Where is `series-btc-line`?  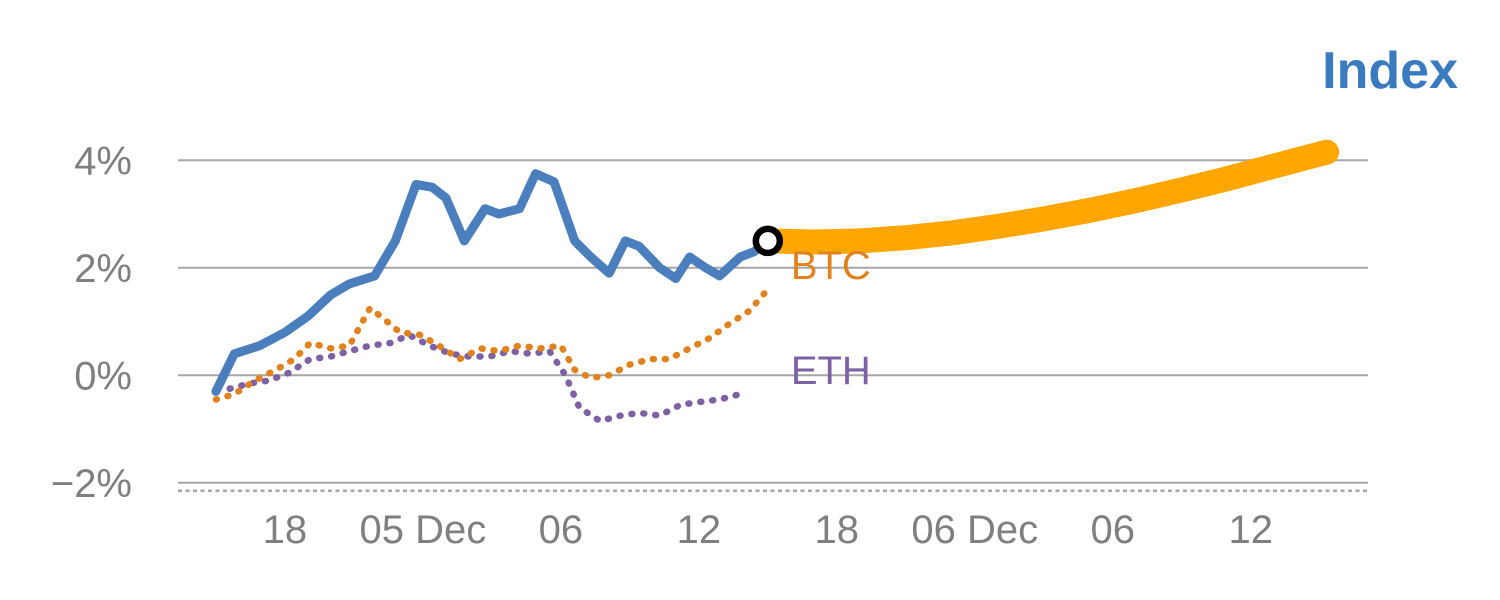 series-btc-line is located at coordinates (490, 345).